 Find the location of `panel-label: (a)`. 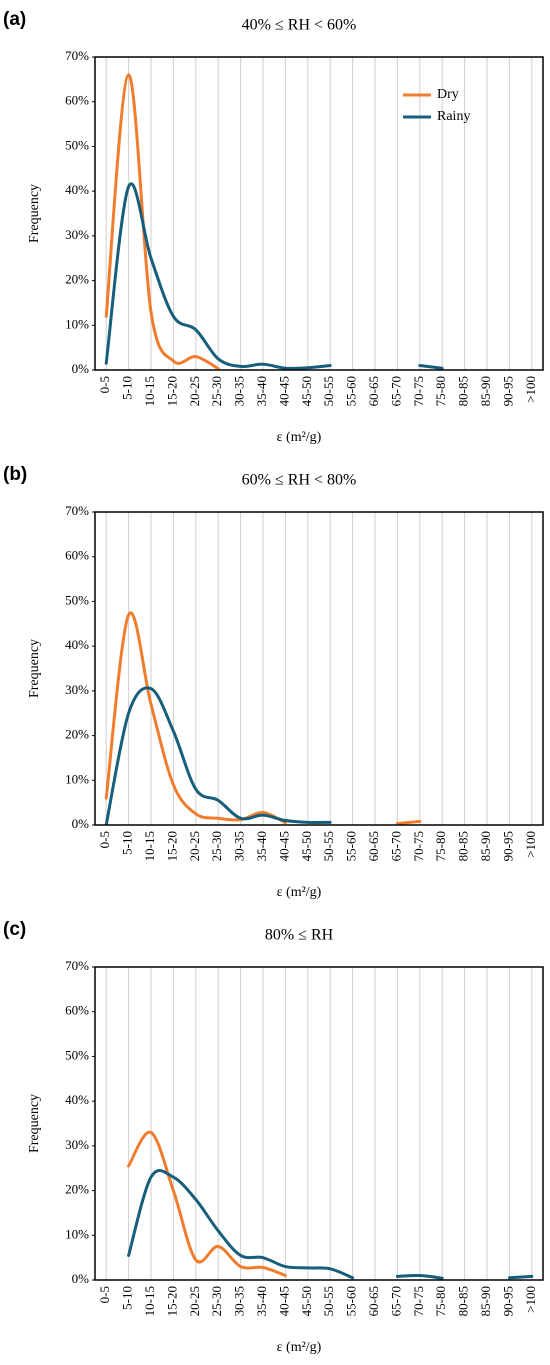

panel-label: (a) is located at coordinates (14, 19).